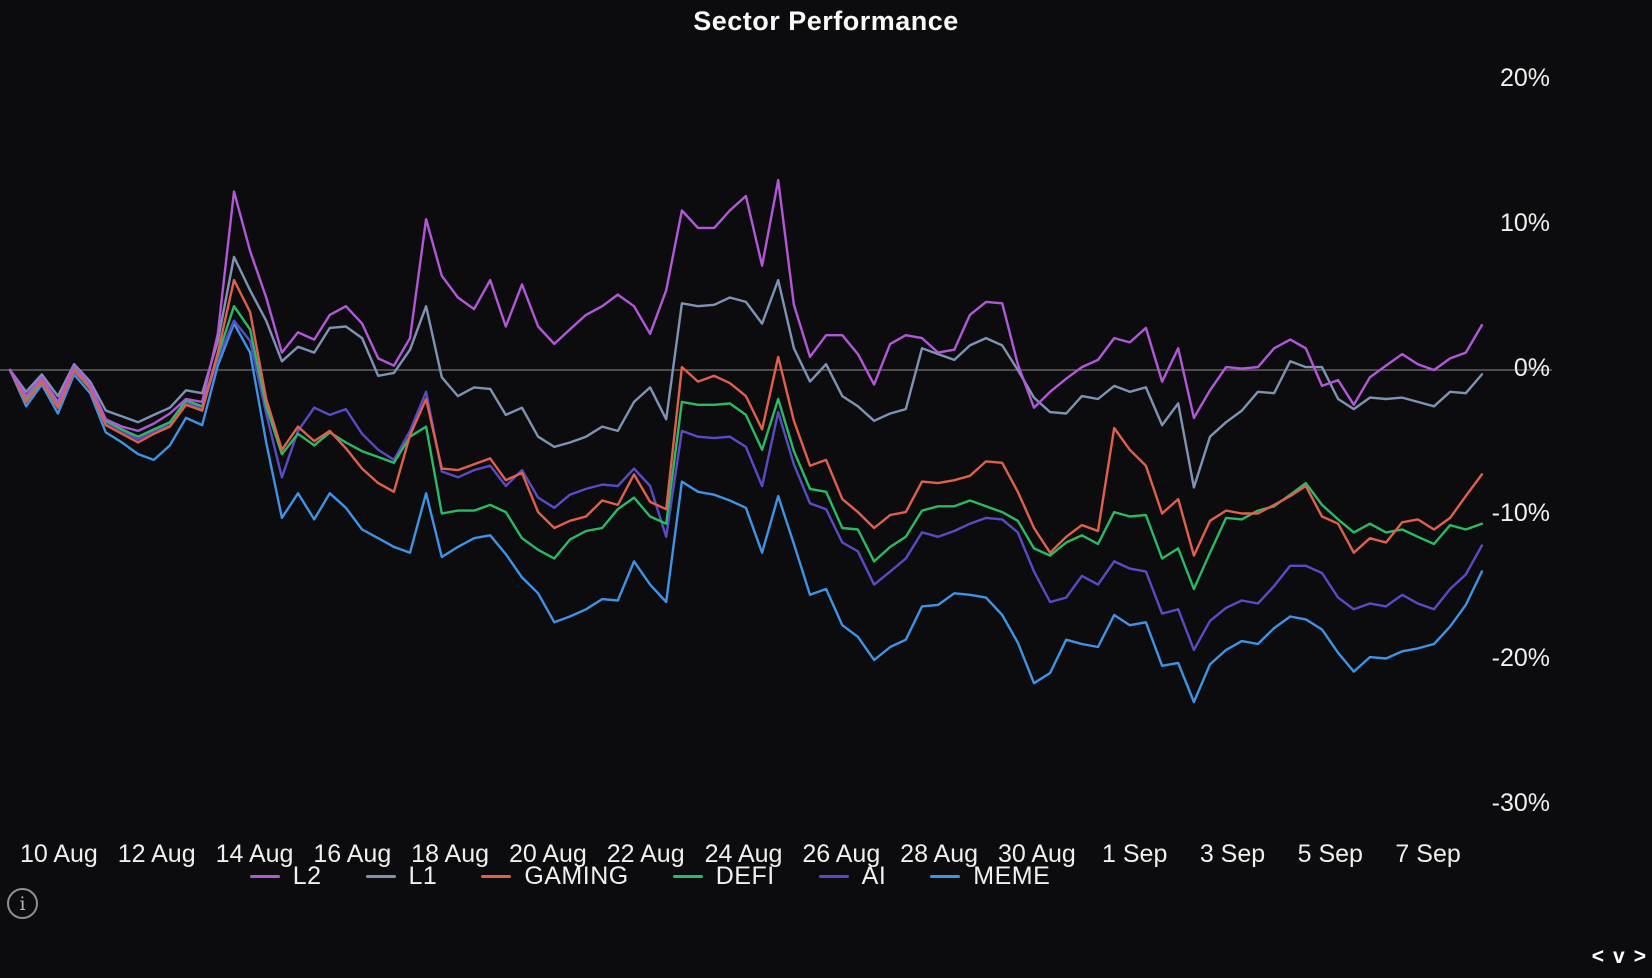 The image size is (1652, 978). Describe the element at coordinates (743, 854) in the screenshot. I see `x-tick-label: 24 Aug` at that location.